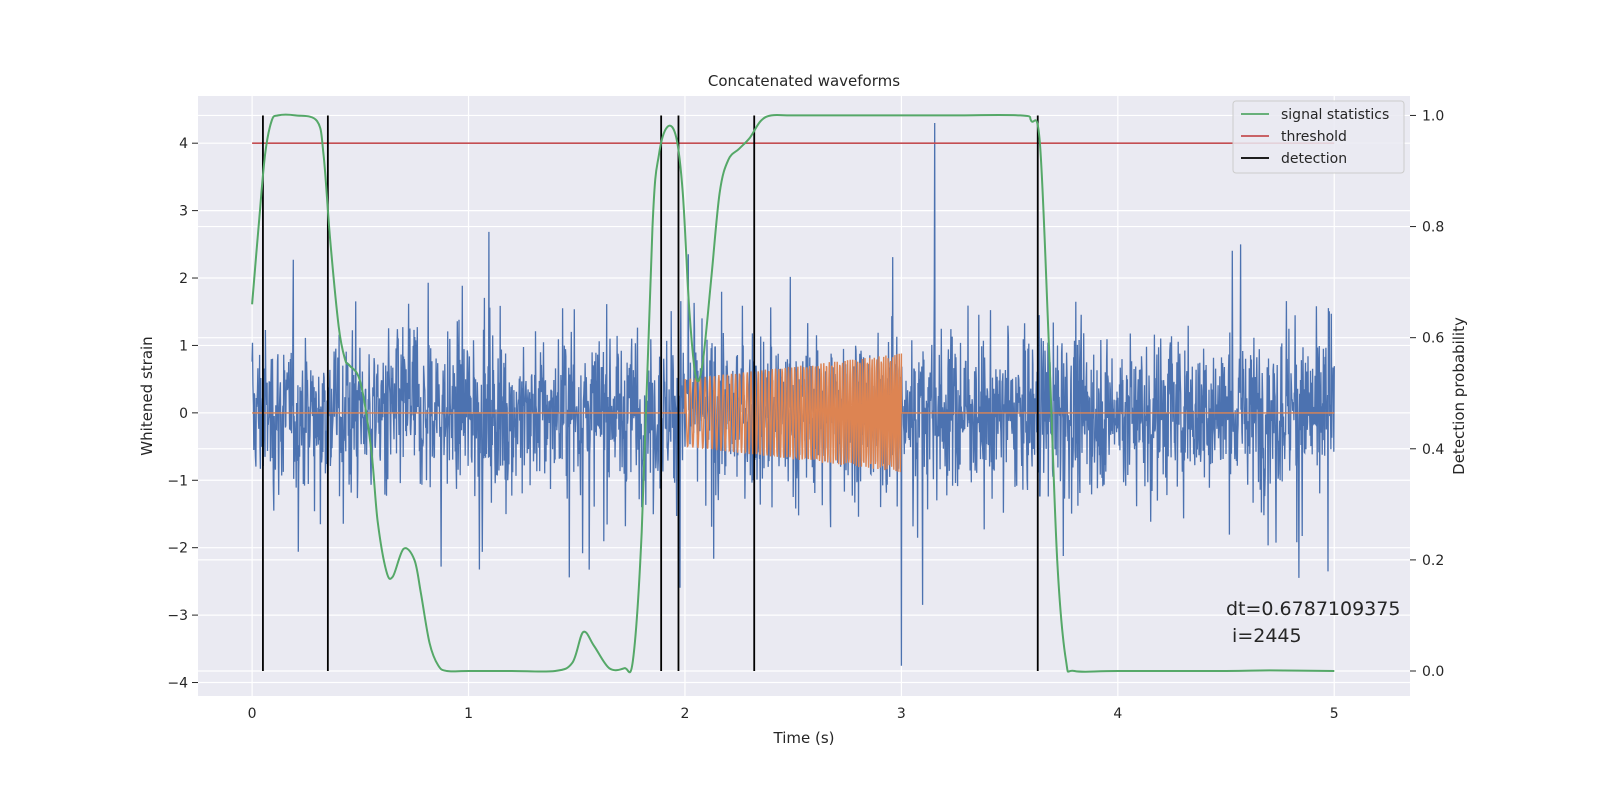 The width and height of the screenshot is (1600, 800). I want to click on annotation-dt: dt=0.6787109375, so click(1313, 609).